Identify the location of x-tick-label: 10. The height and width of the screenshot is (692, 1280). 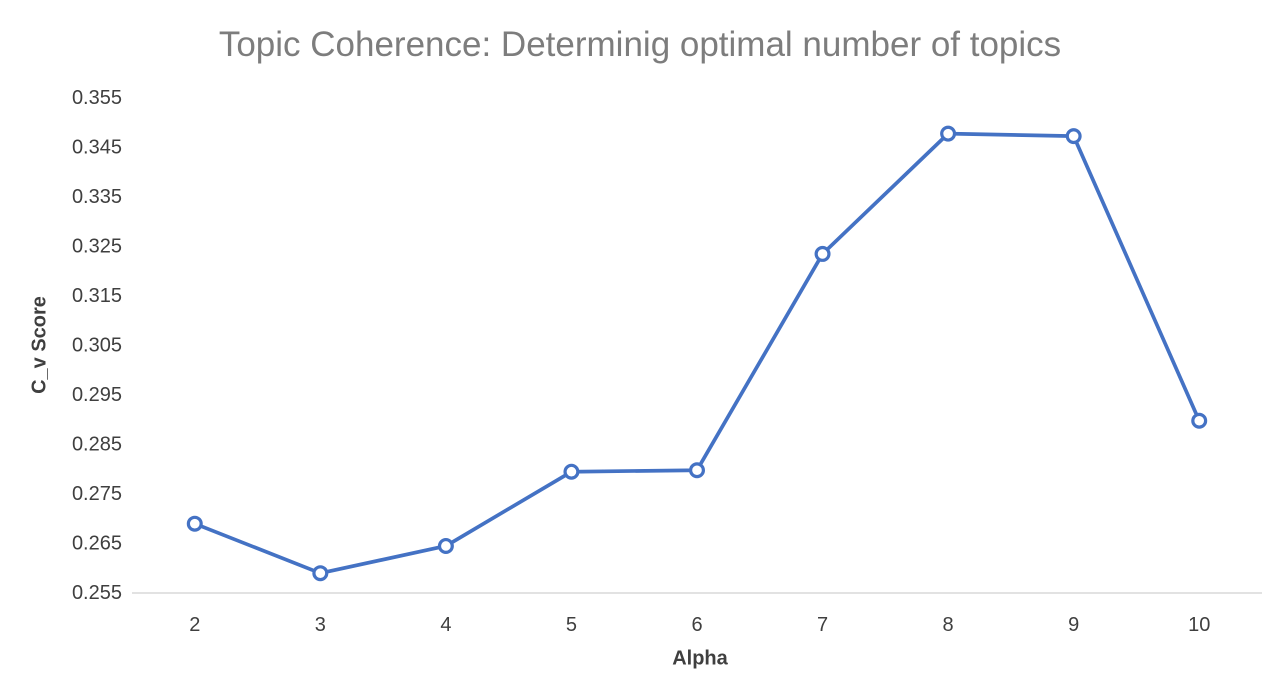
(1199, 625).